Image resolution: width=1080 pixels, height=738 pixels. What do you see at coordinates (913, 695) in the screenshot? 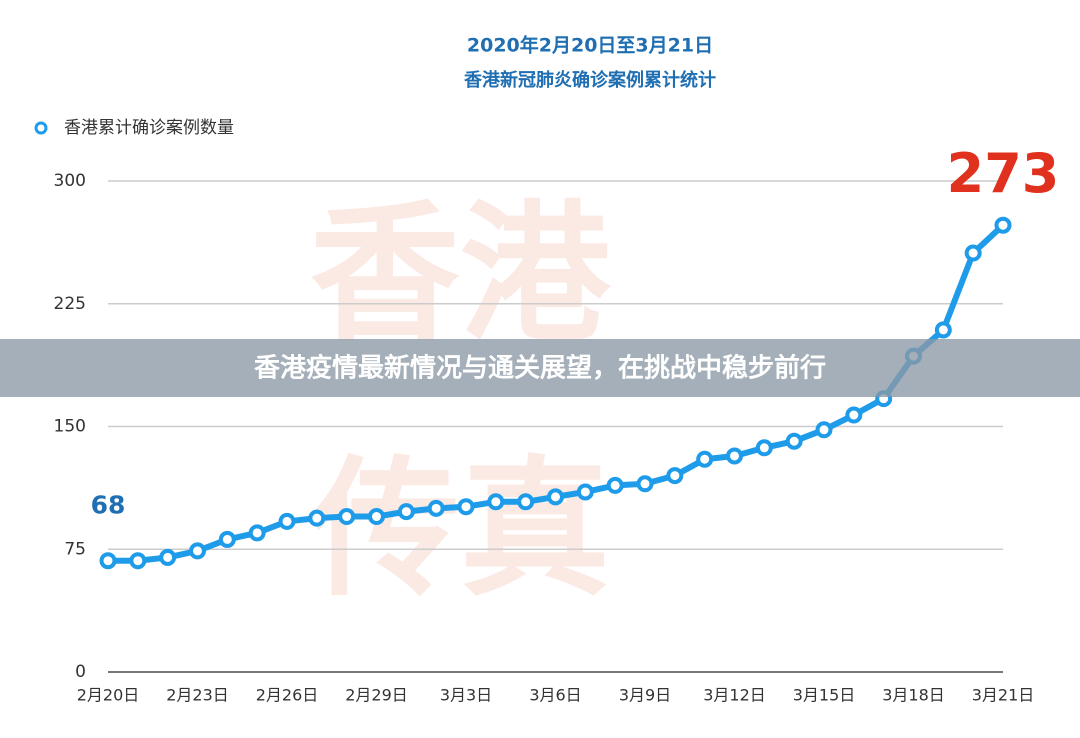
I see `x-tick-label: 3月18日` at bounding box center [913, 695].